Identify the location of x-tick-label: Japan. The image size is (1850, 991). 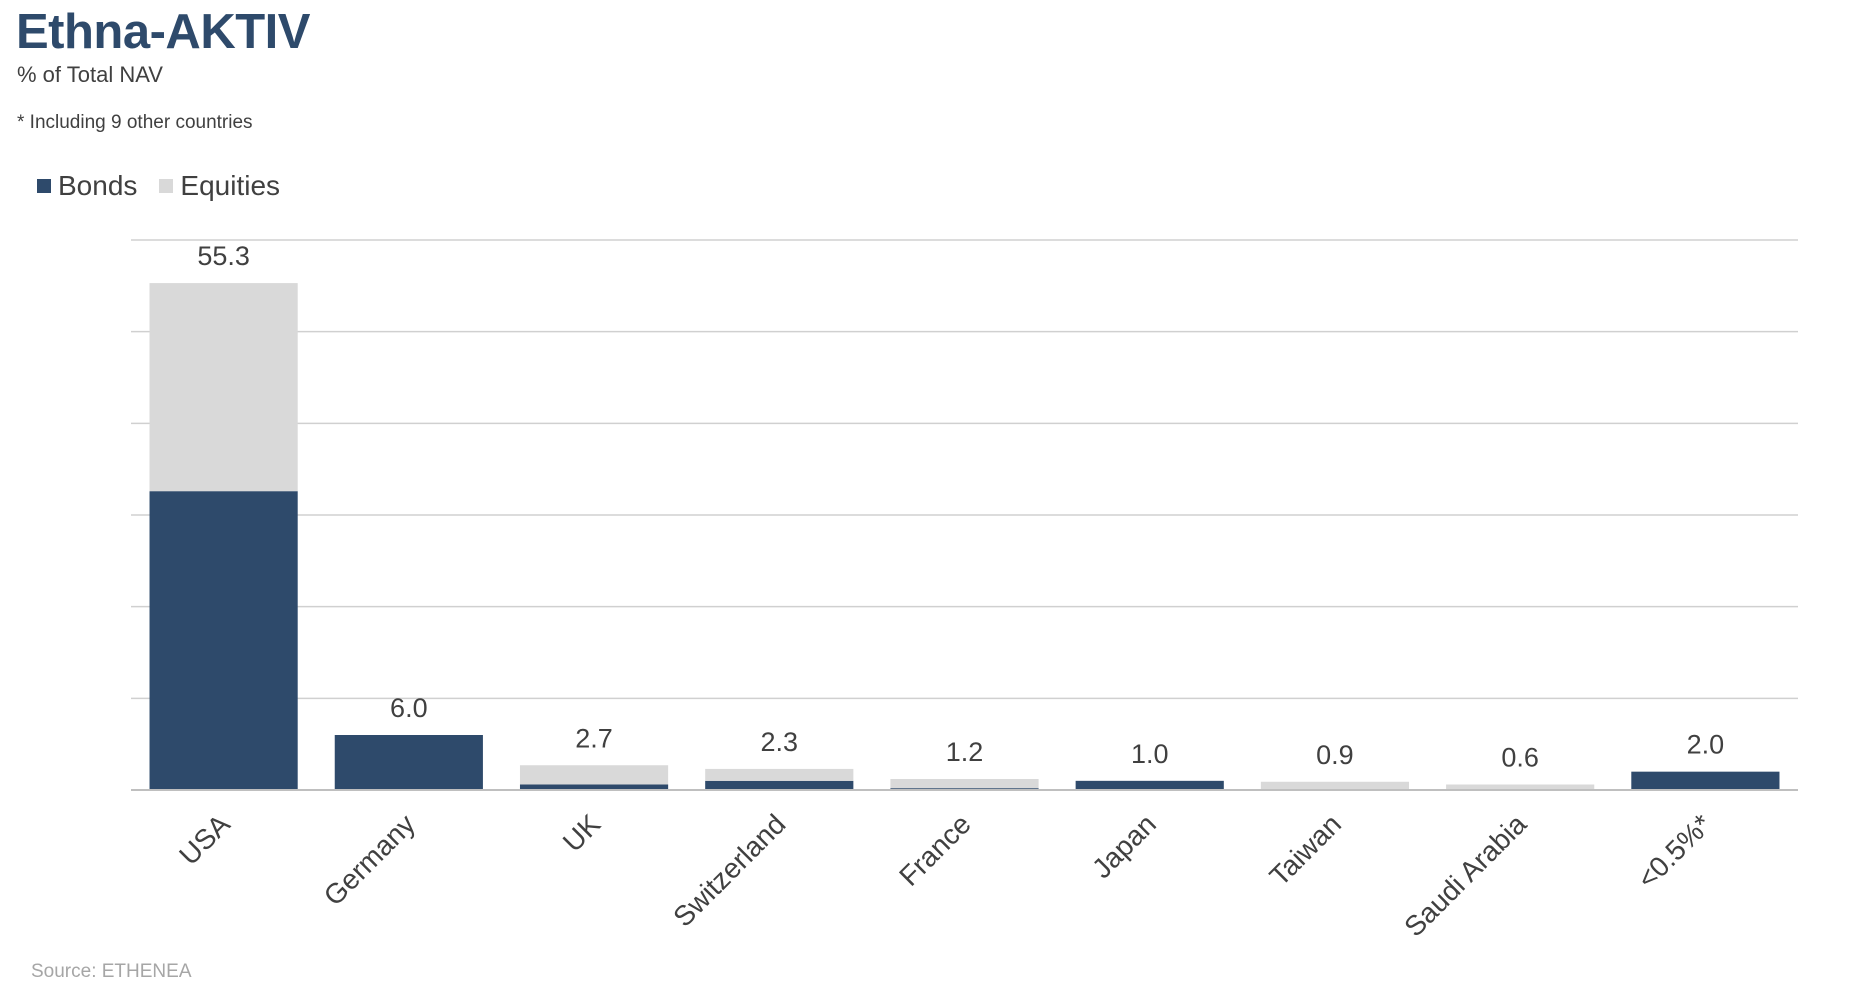
(1124, 846).